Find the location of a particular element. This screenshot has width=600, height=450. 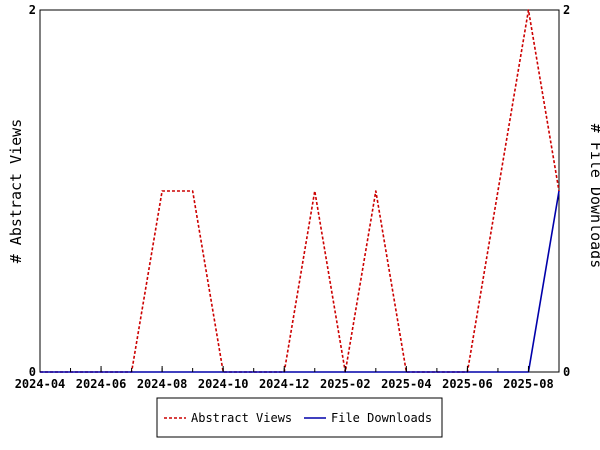

legend: Abstract Views File Downloads is located at coordinates (299, 417).